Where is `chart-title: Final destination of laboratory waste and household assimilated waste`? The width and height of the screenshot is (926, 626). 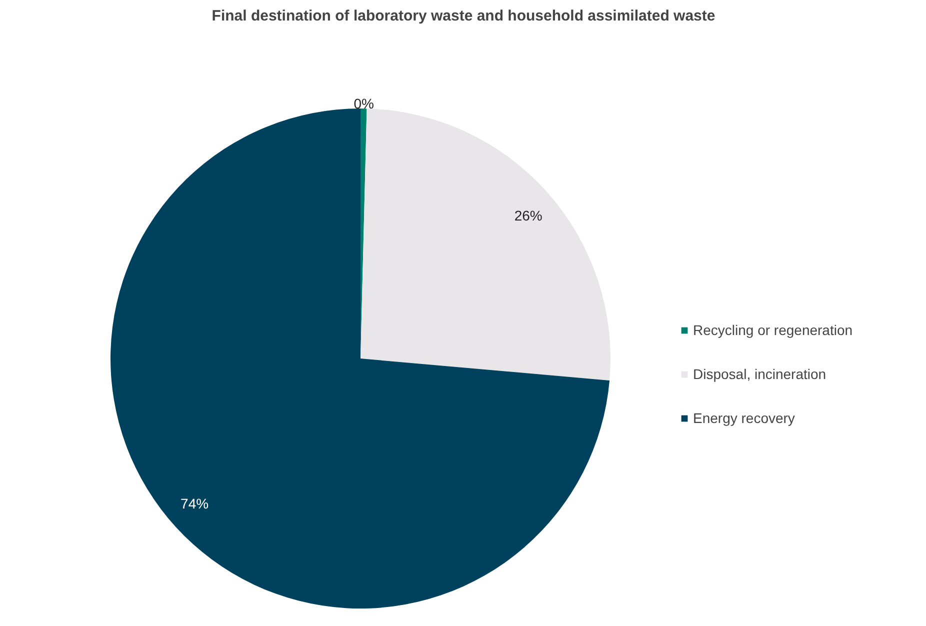
chart-title: Final destination of laboratory waste and household assimilated waste is located at coordinates (464, 16).